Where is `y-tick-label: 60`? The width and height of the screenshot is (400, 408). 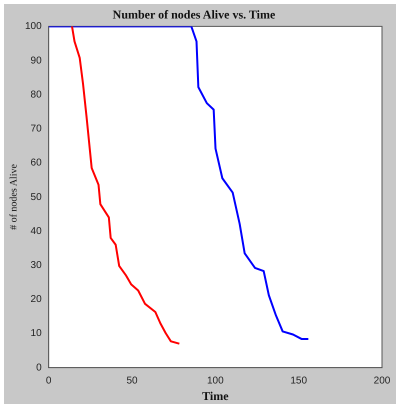 y-tick-label: 60 is located at coordinates (36, 163).